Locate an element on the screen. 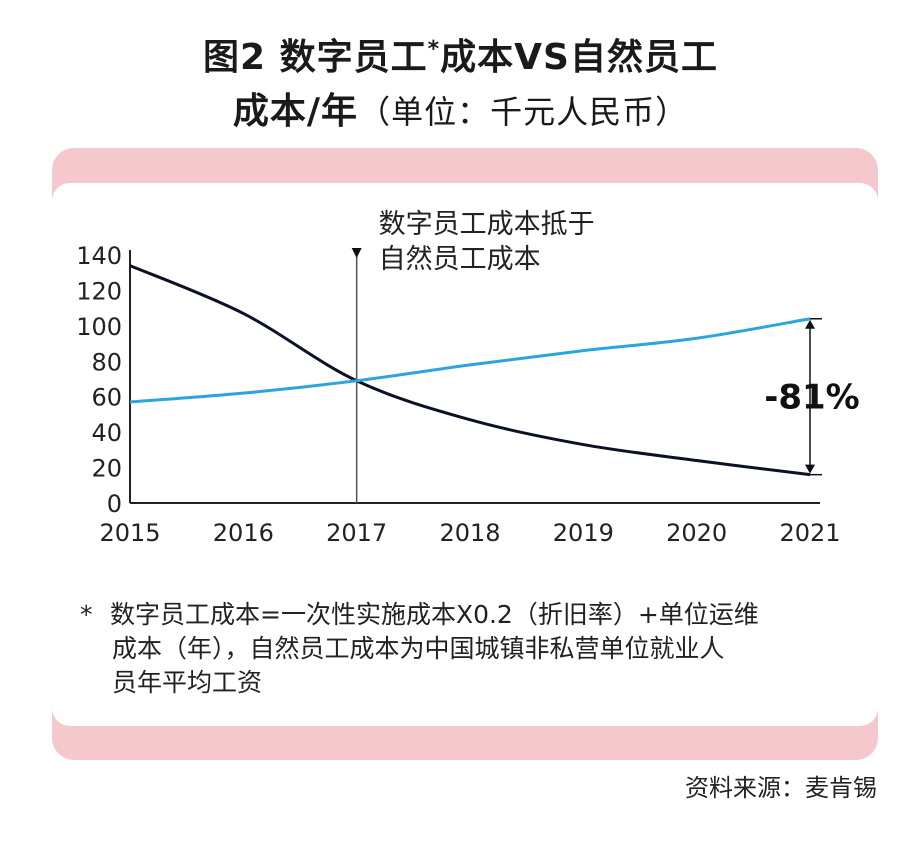 The width and height of the screenshot is (921, 855). title-unit: （单位：千元人民币） is located at coordinates (523, 112).